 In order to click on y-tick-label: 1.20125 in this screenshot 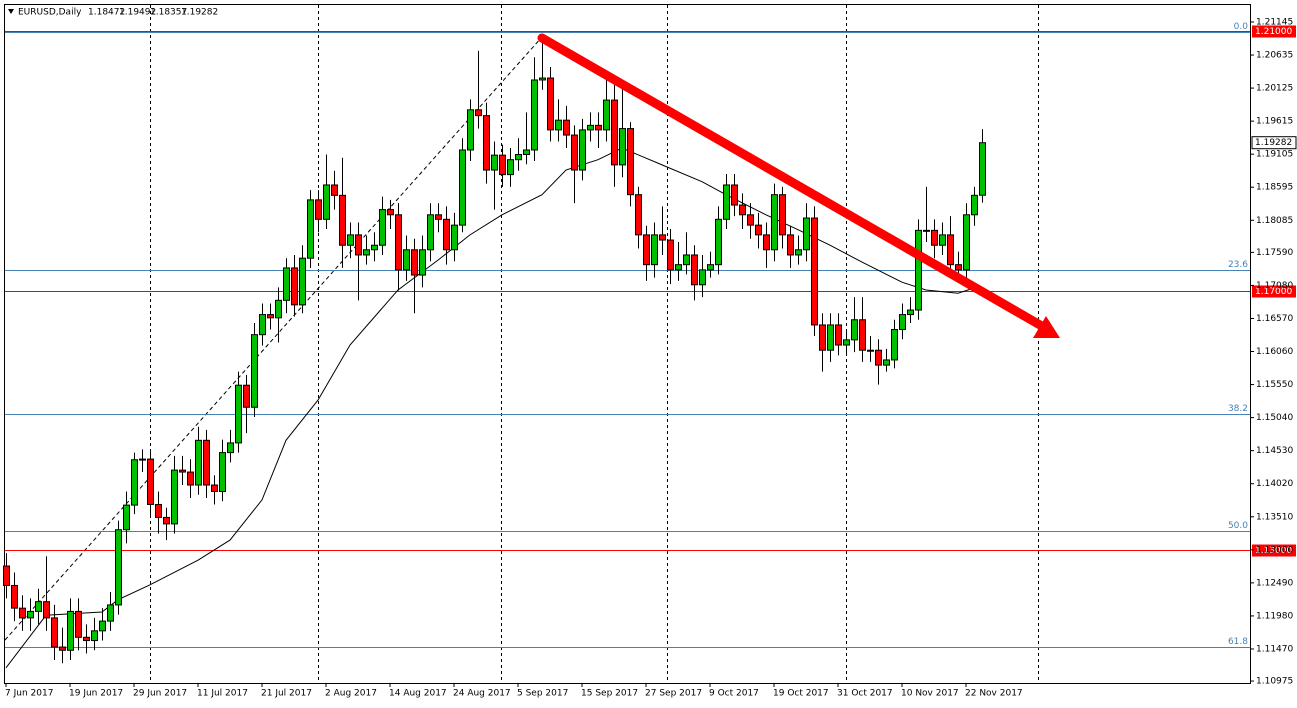, I will do `click(1274, 89)`.